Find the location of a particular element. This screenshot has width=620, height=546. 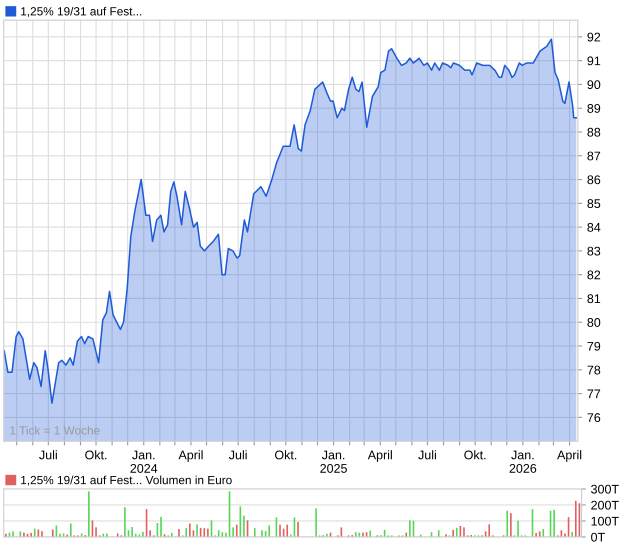

y-tick-label: 76 is located at coordinates (594, 417).